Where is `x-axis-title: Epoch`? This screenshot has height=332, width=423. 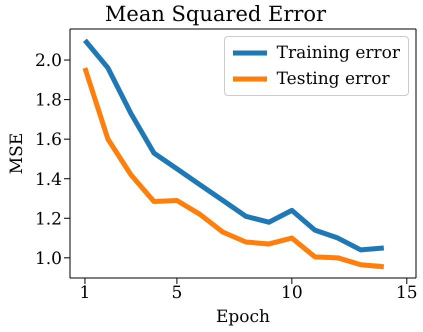 x-axis-title: Epoch is located at coordinates (243, 317).